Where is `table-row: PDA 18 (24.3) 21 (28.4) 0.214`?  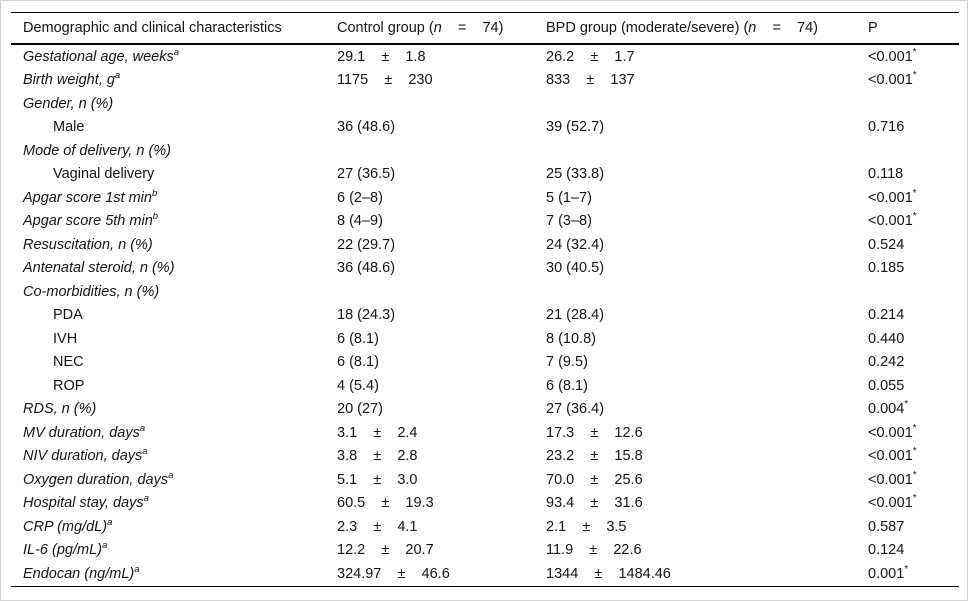 table-row: PDA 18 (24.3) 21 (28.4) 0.214 is located at coordinates (485, 316).